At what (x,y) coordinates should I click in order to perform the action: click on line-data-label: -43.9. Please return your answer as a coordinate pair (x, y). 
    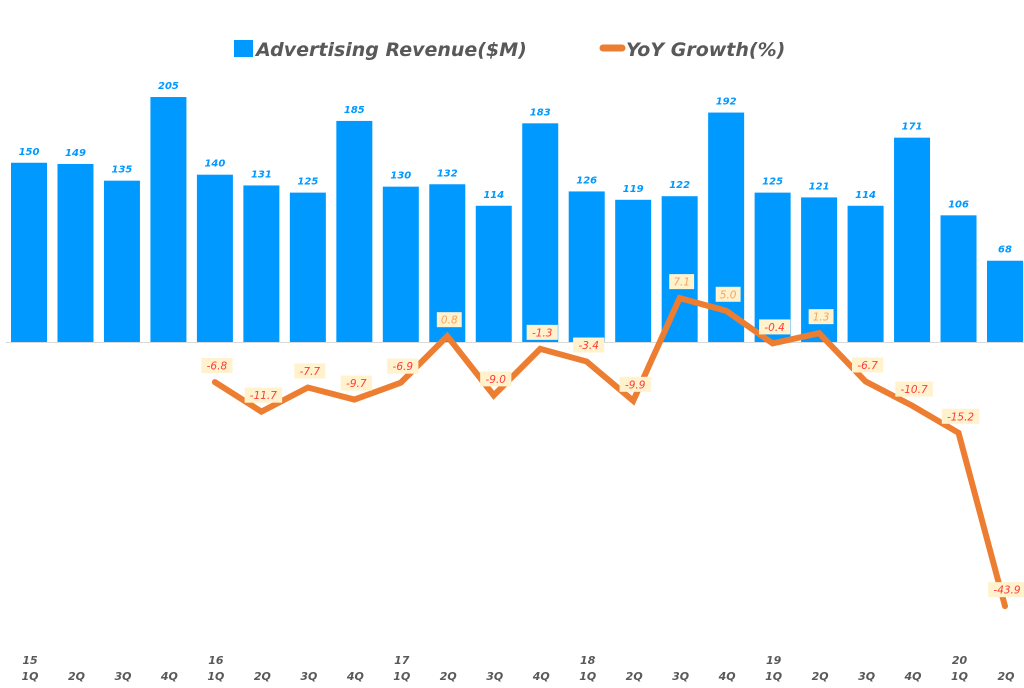
    Looking at the image, I should click on (1006, 591).